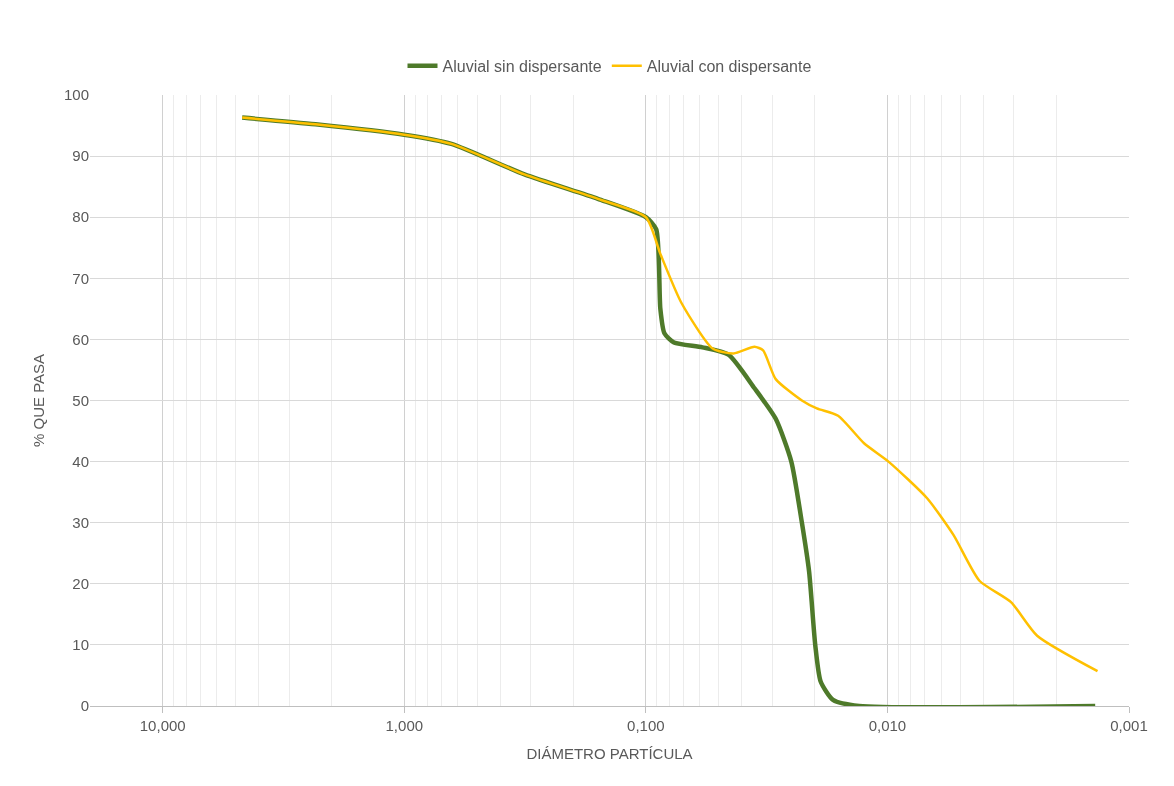 Image resolution: width=1174 pixels, height=786 pixels. Describe the element at coordinates (76, 95) in the screenshot. I see `y-tick-label: 100` at that location.